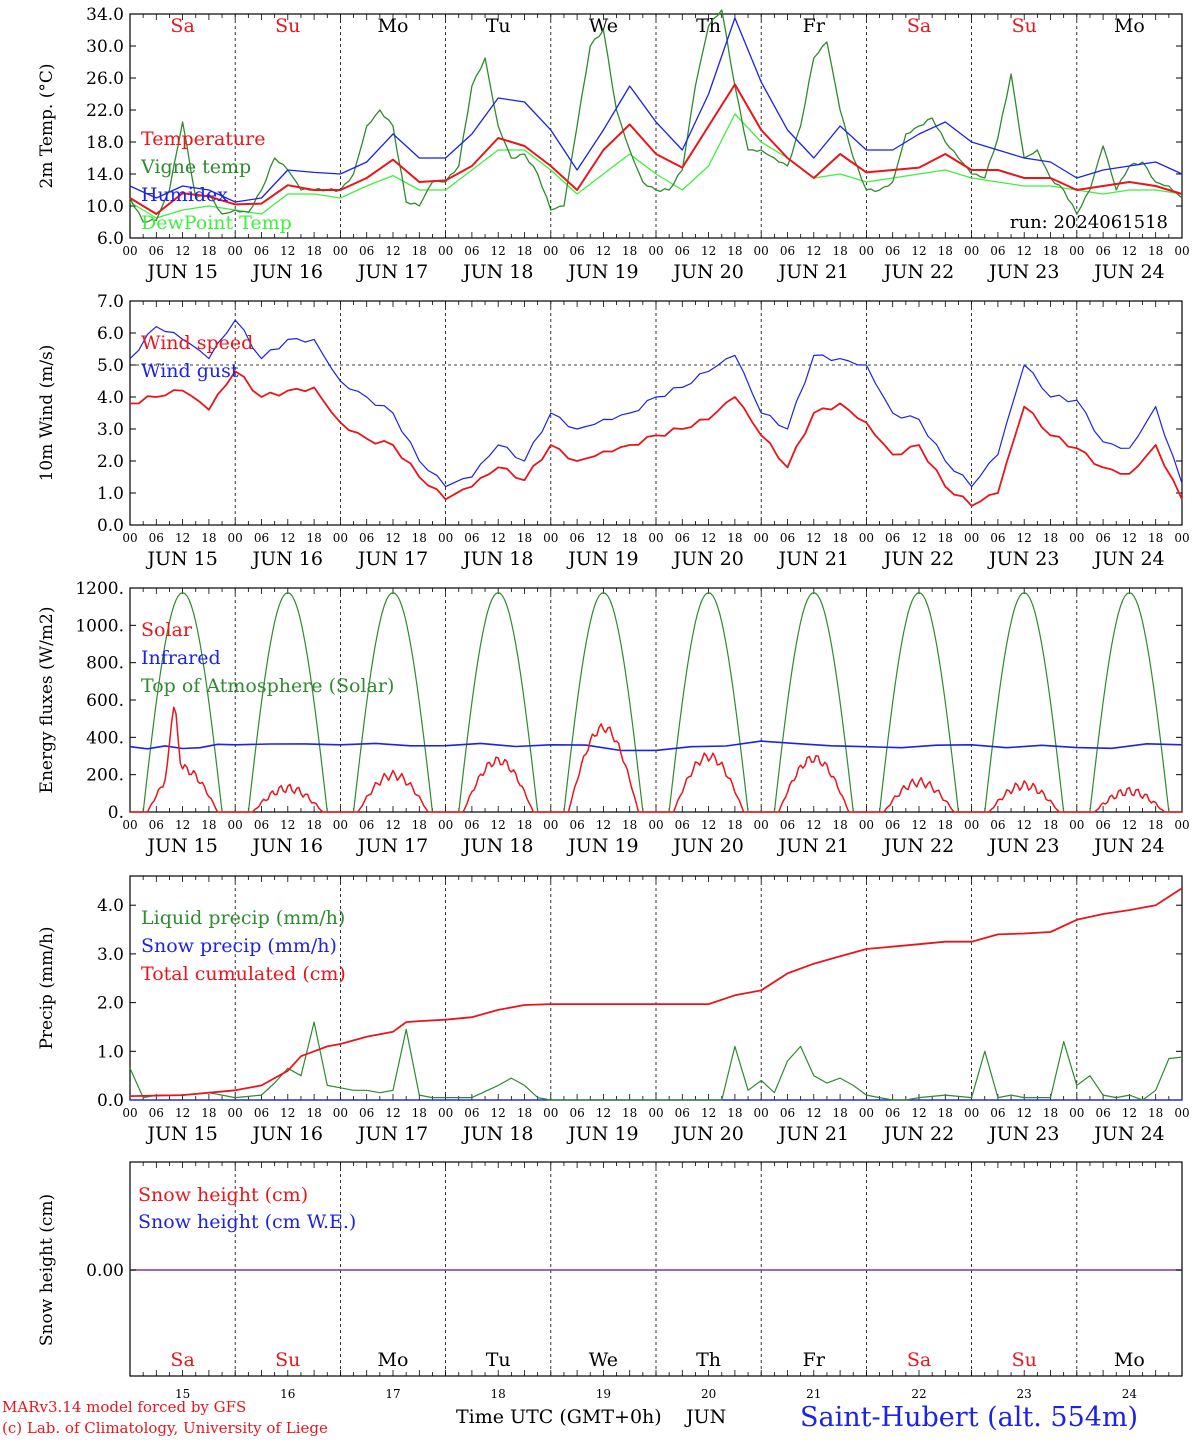 The width and height of the screenshot is (1194, 1444). I want to click on y-tick-label: 0., so click(116, 813).